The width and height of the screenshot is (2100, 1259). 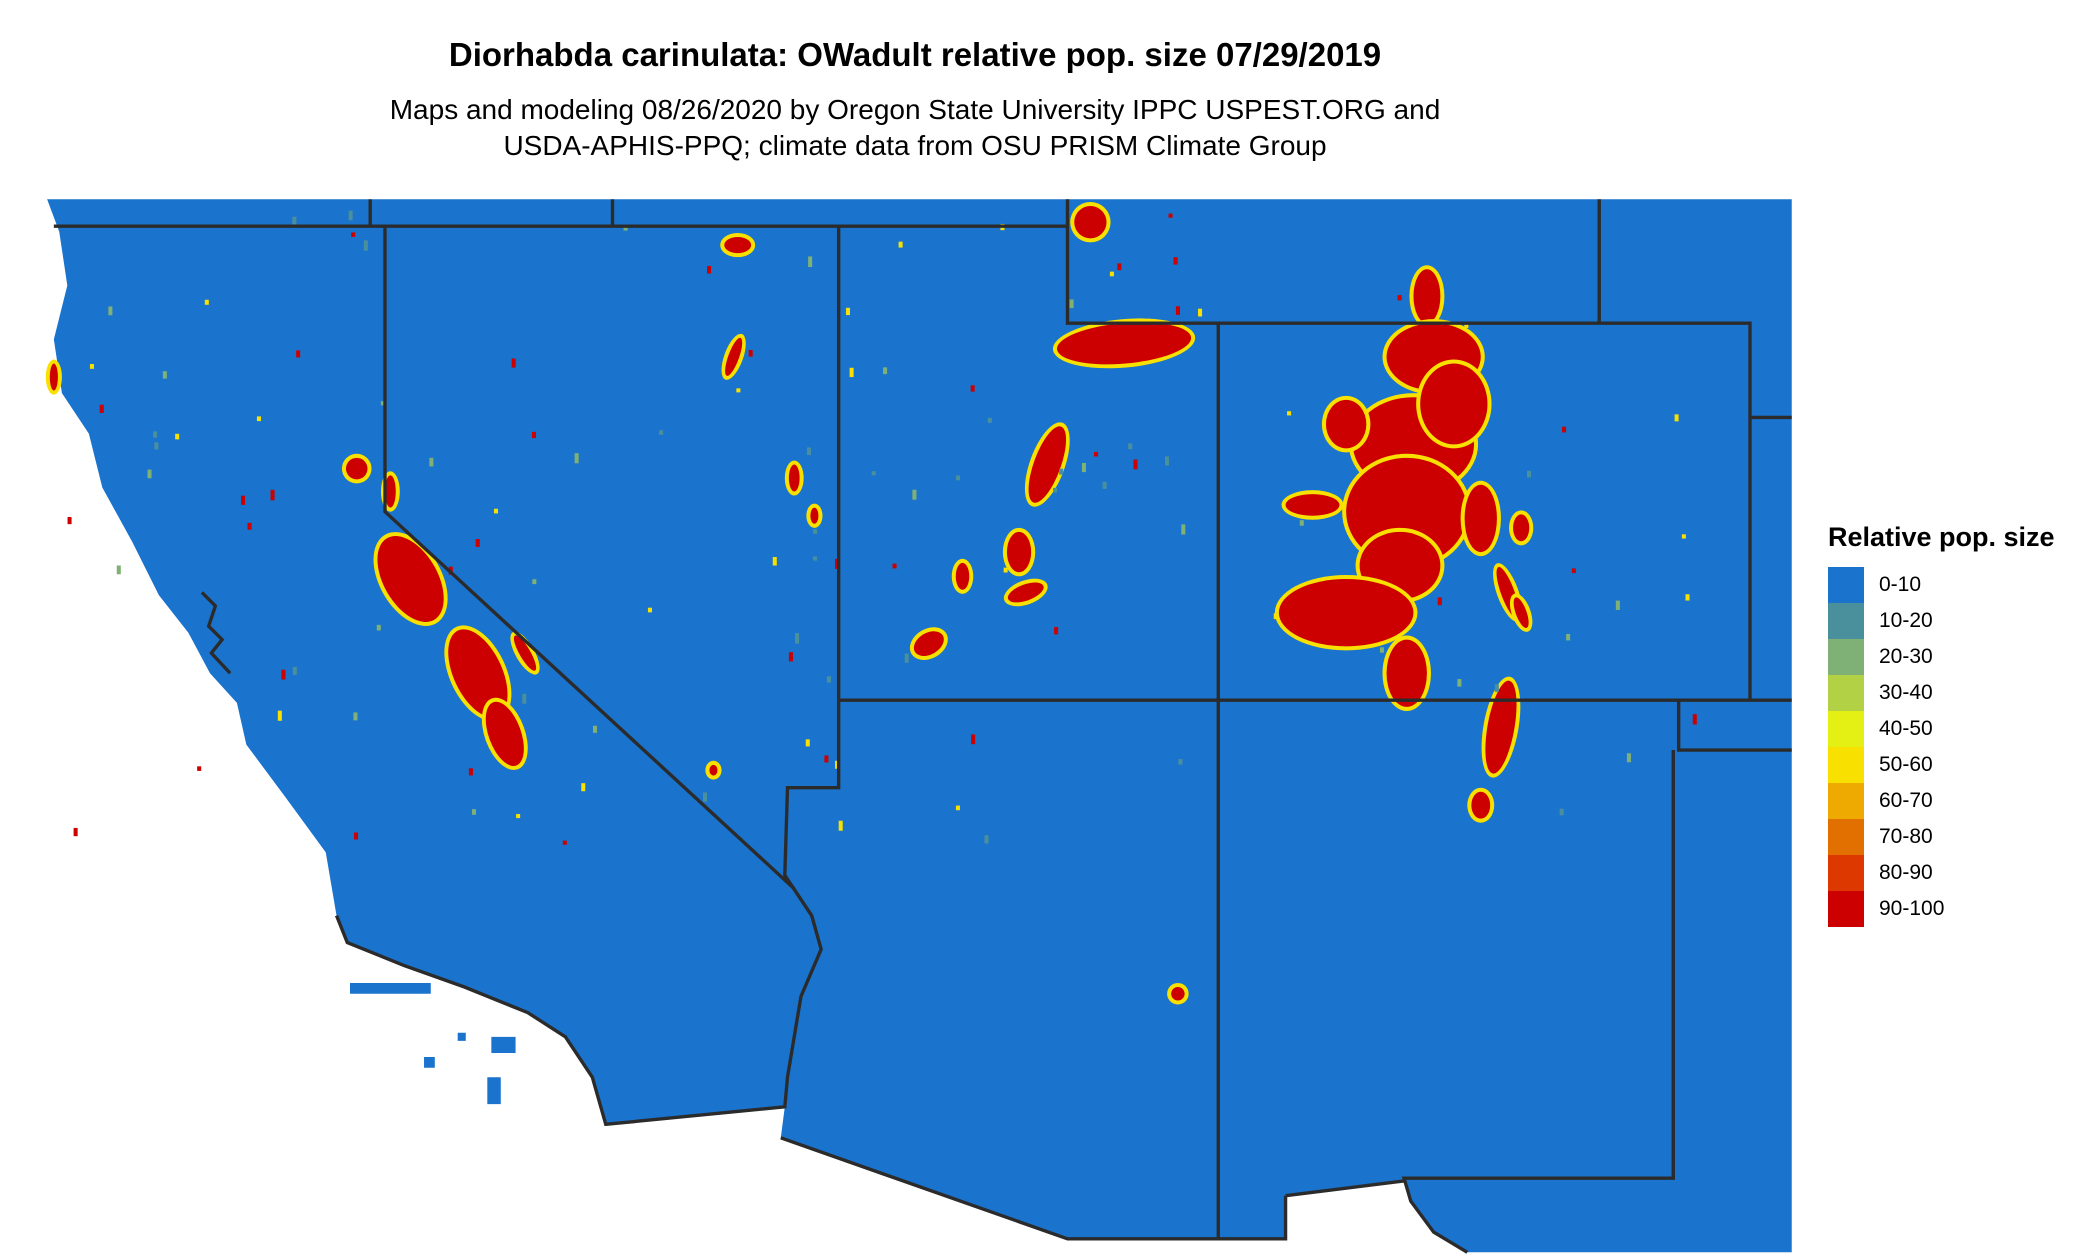 What do you see at coordinates (1906, 692) in the screenshot?
I see `legend-label: 30-40` at bounding box center [1906, 692].